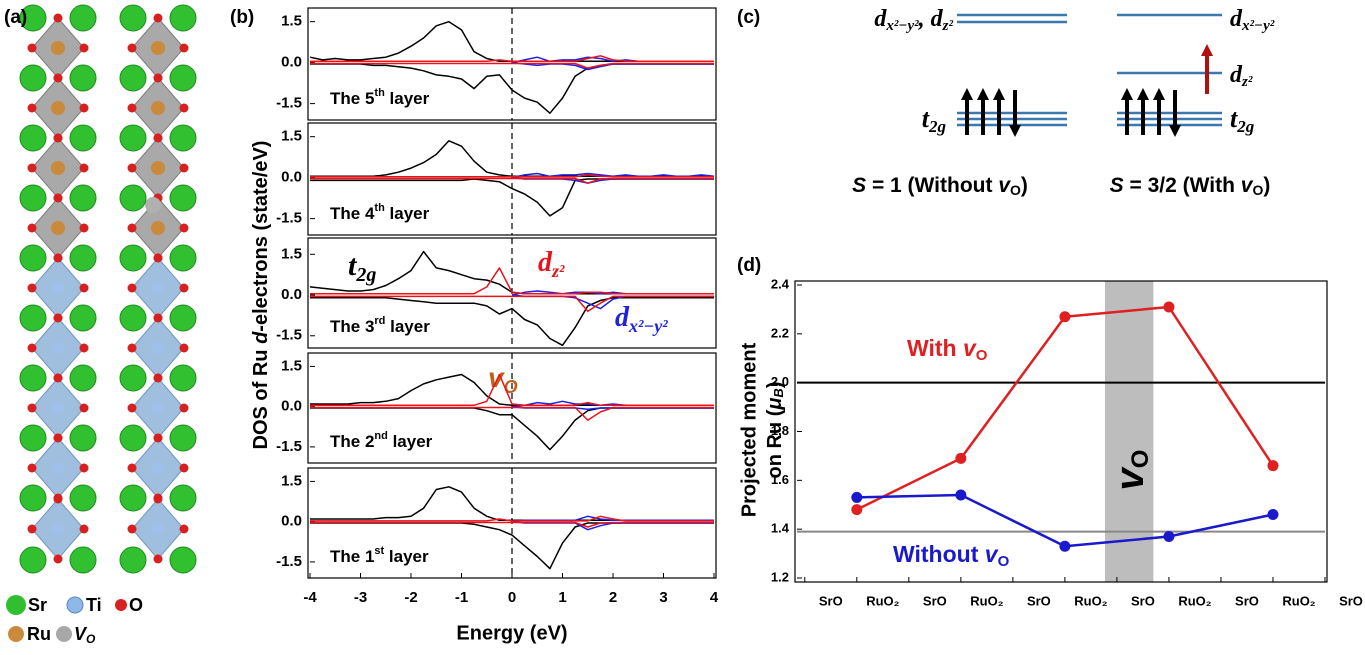  Describe the element at coordinates (310, 597) in the screenshot. I see `x-tick-label: -4` at that location.